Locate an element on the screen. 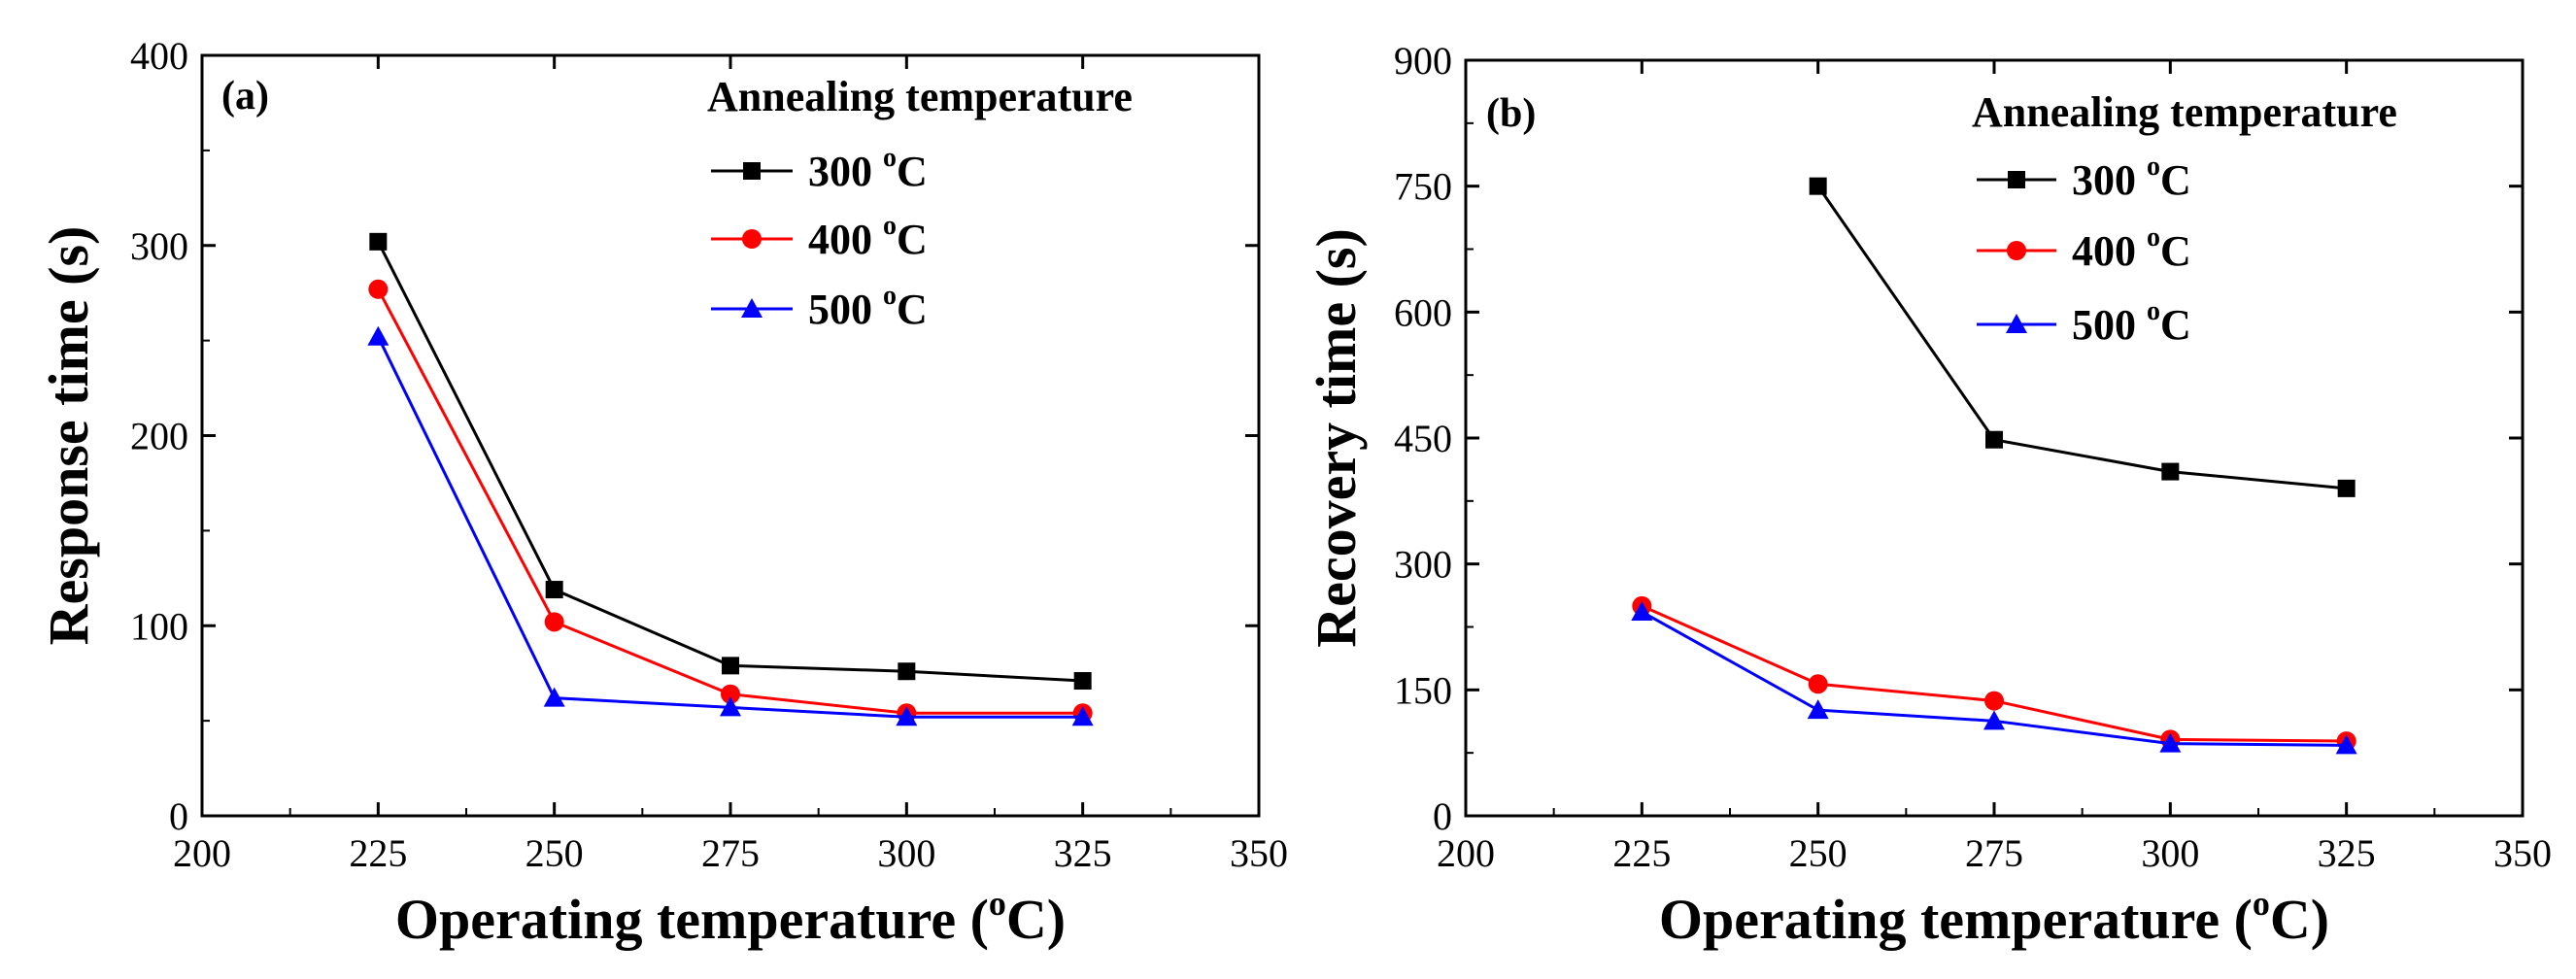 Image resolution: width=2576 pixels, height=979 pixels. y-tick-label: 150 is located at coordinates (1423, 690).